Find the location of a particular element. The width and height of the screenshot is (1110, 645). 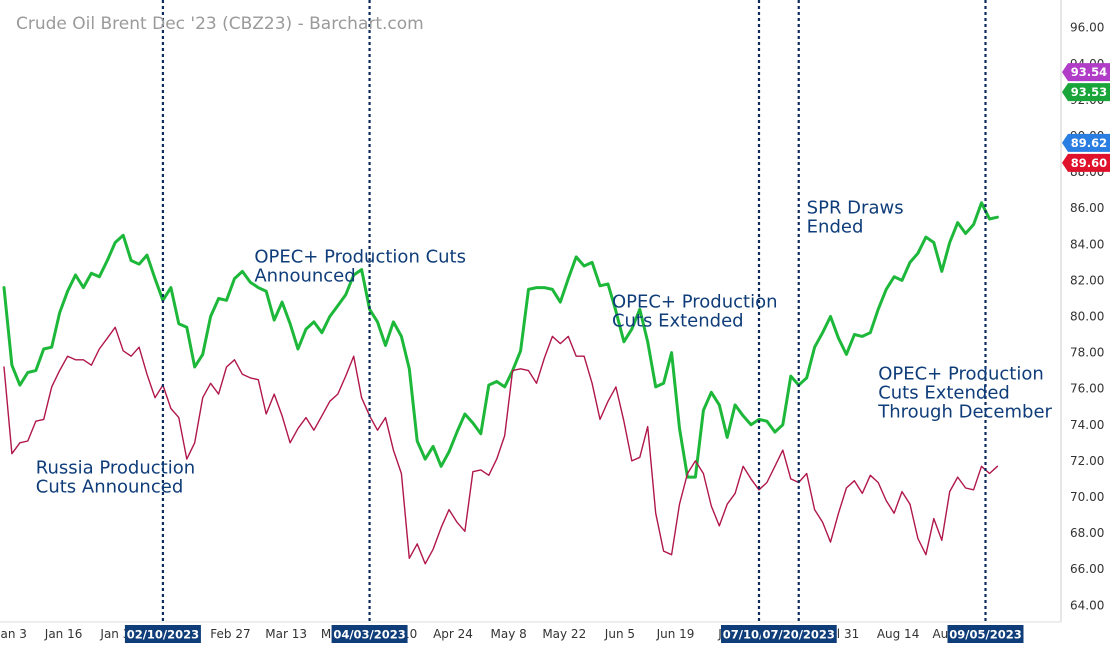

x-tick-label: Feb 27 is located at coordinates (230, 634).